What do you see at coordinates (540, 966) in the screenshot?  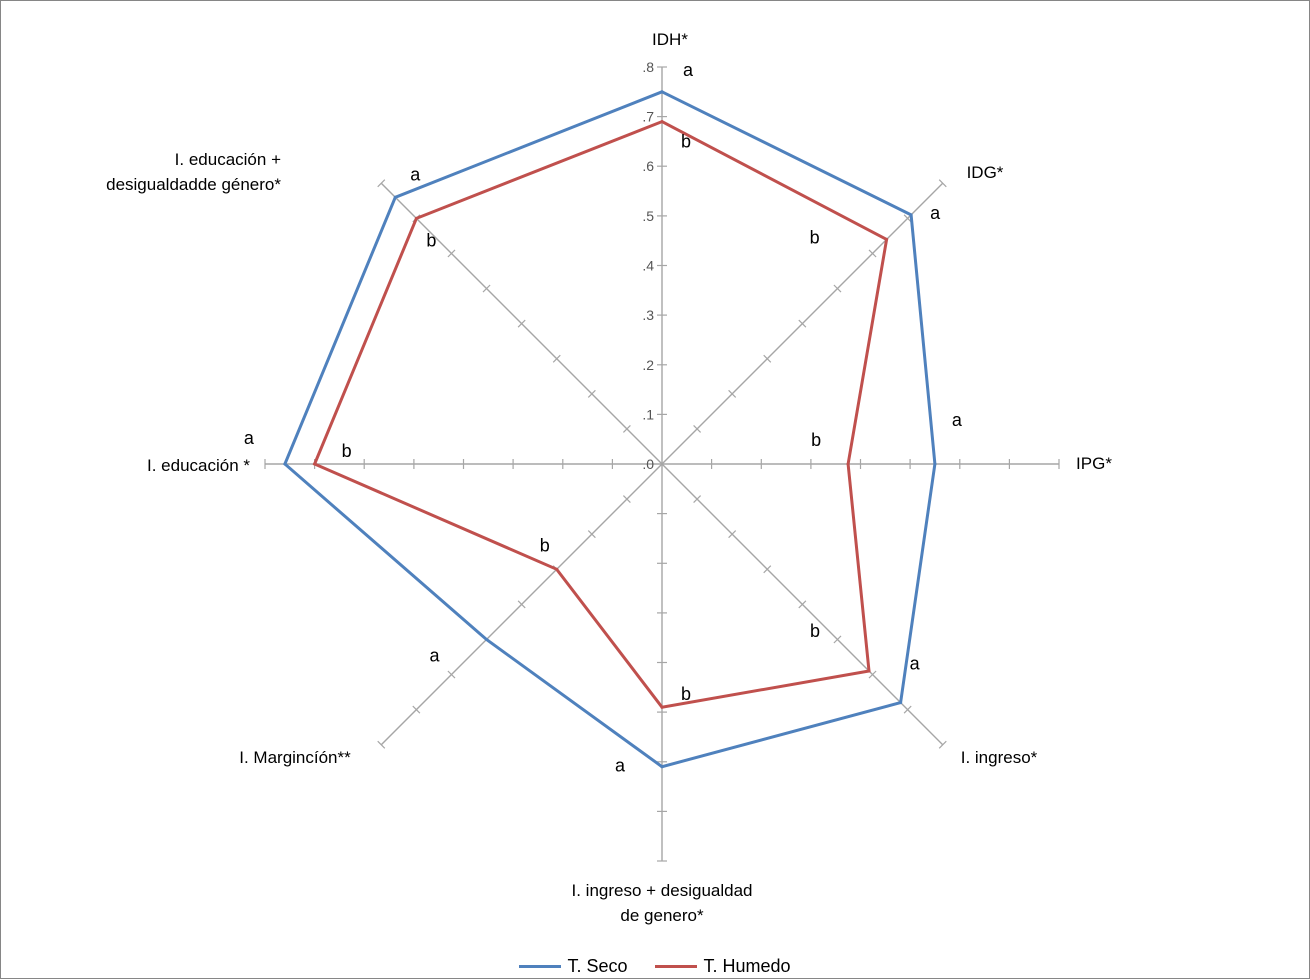 I see `legend-swatch-t-seco` at bounding box center [540, 966].